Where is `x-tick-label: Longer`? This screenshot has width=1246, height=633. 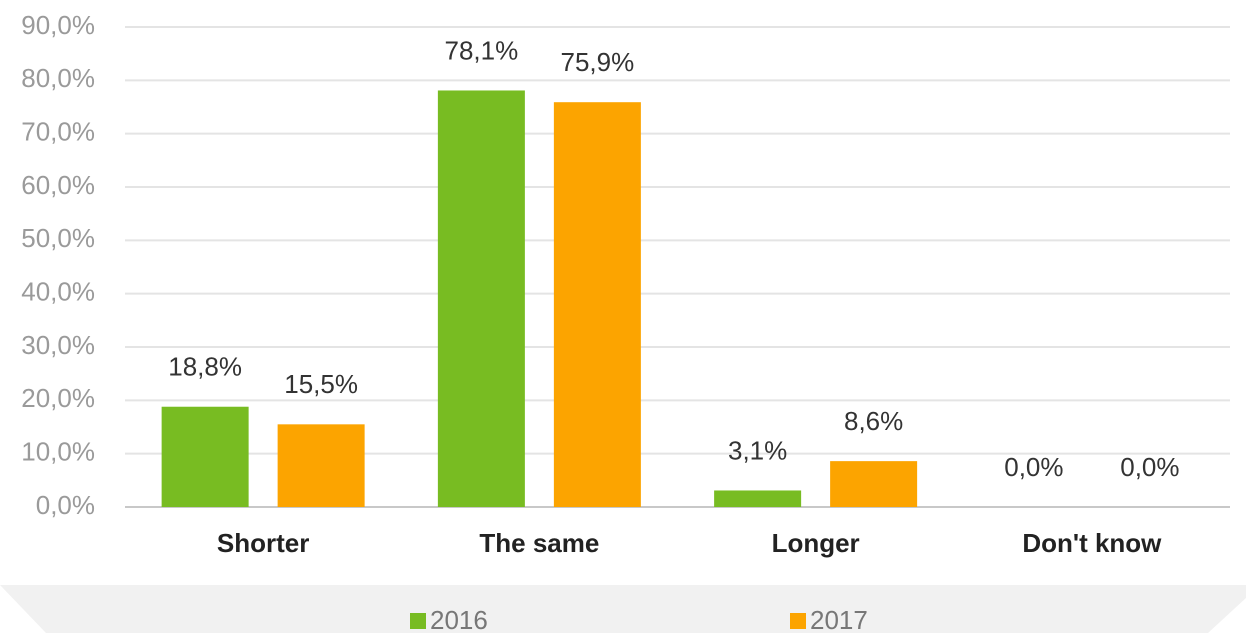 x-tick-label: Longer is located at coordinates (816, 543).